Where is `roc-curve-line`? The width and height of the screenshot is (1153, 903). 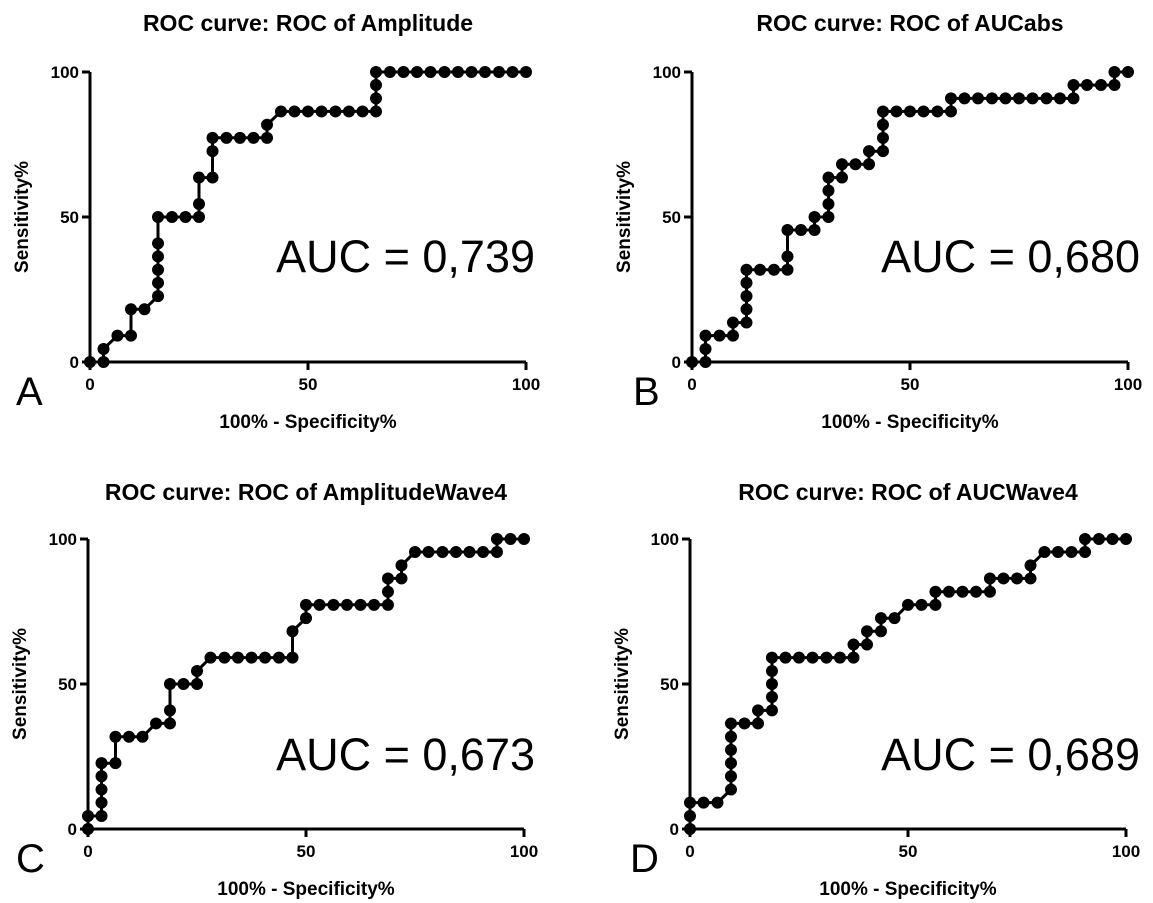
roc-curve-line is located at coordinates (907, 683).